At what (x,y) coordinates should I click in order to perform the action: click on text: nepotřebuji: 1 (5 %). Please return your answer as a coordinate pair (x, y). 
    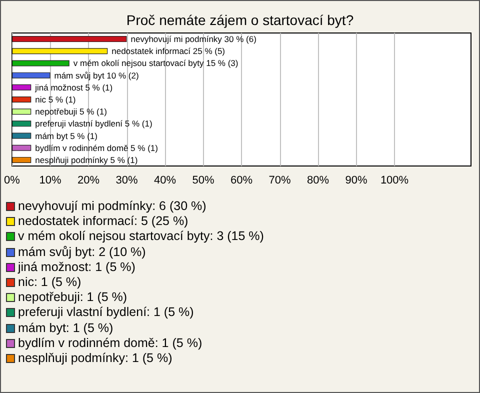
    Looking at the image, I should click on (72, 298).